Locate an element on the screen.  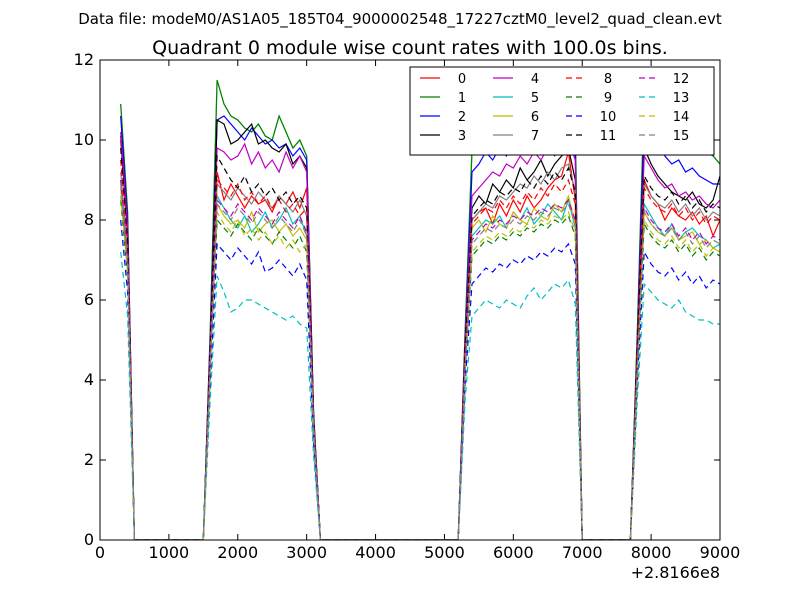
y-tick-label: 8 is located at coordinates (89, 219).